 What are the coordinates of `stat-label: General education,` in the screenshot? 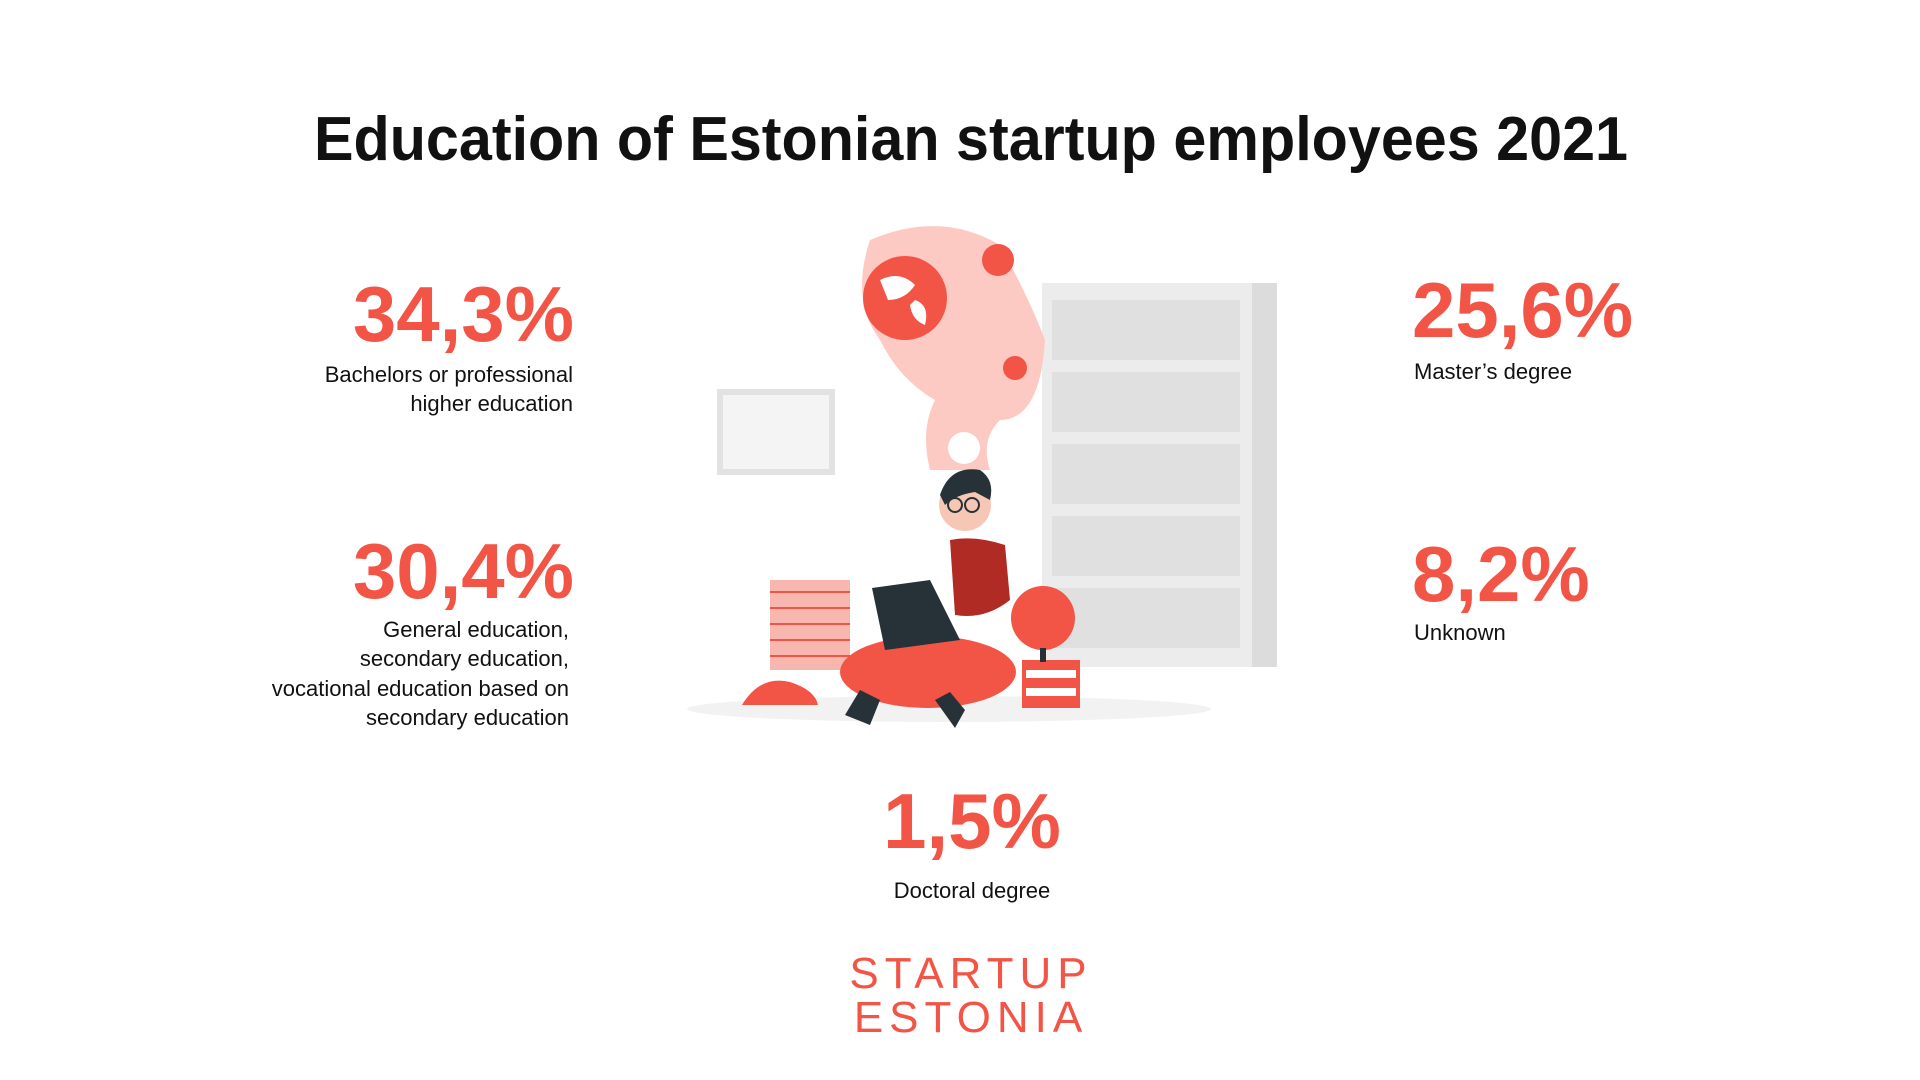 It's located at (476, 629).